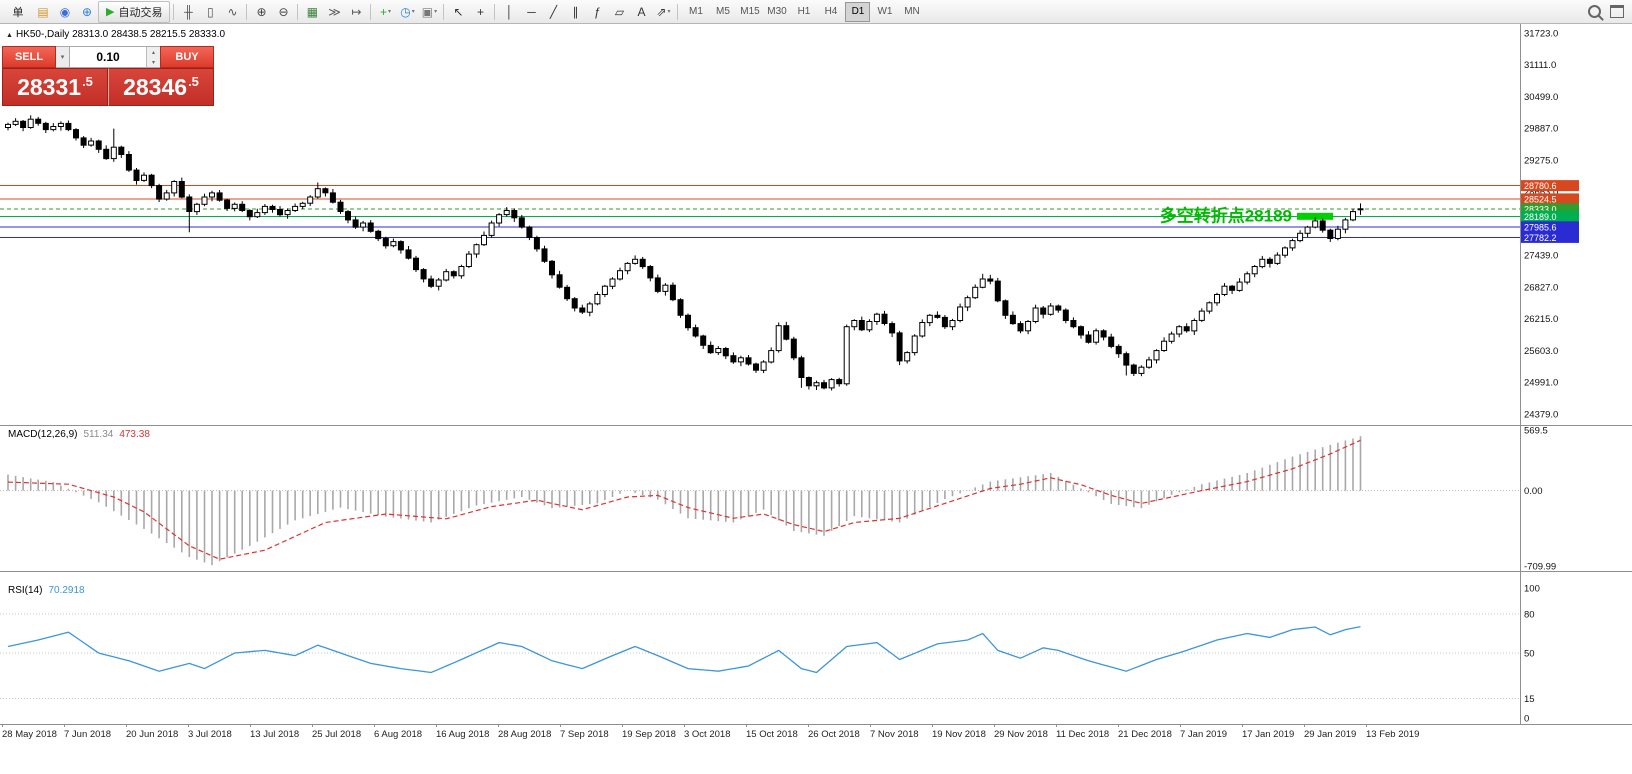 This screenshot has width=1632, height=774. Describe the element at coordinates (42, 34) in the screenshot. I see `chart-symbol-label: HK50-,Daily` at that location.